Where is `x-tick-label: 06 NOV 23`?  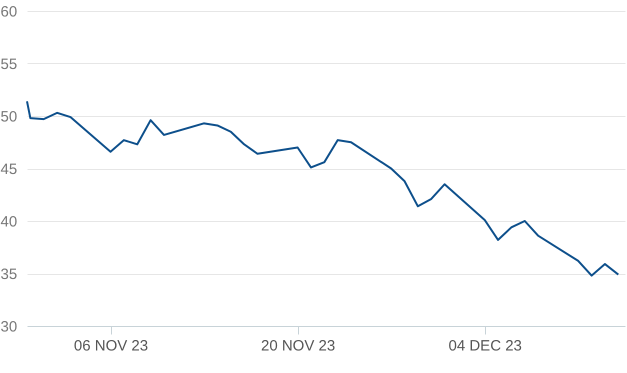
x-tick-label: 06 NOV 23 is located at coordinates (111, 346).